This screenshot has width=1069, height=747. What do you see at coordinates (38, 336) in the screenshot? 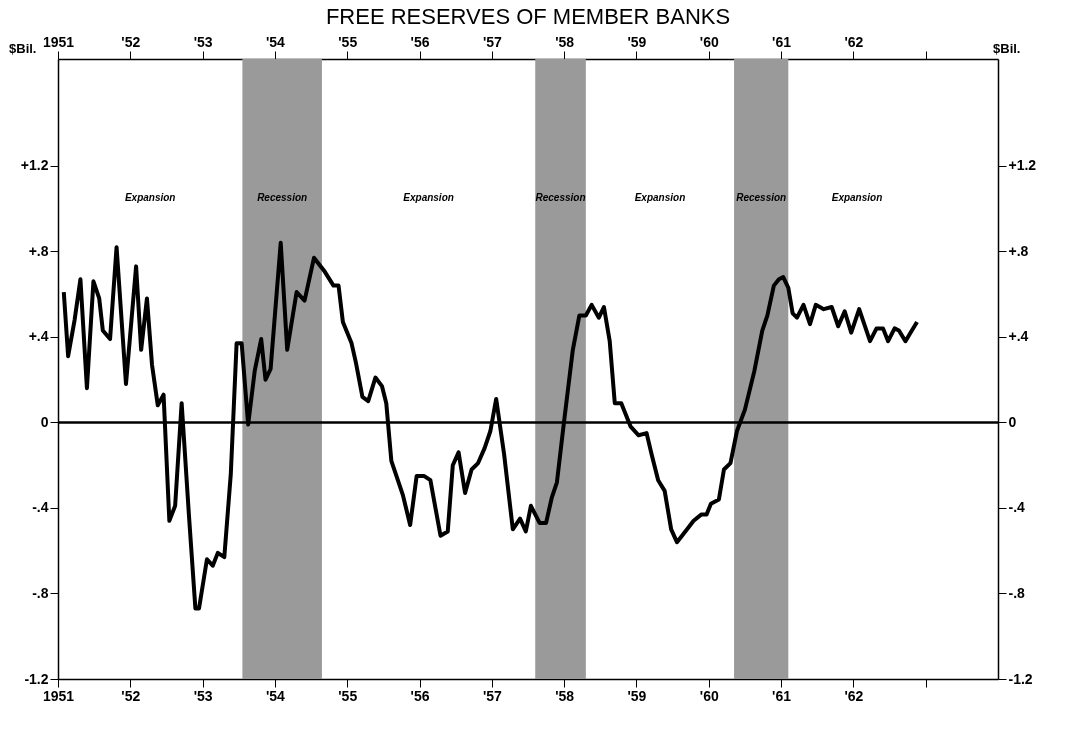
I see `y-tick-label: +.4` at bounding box center [38, 336].